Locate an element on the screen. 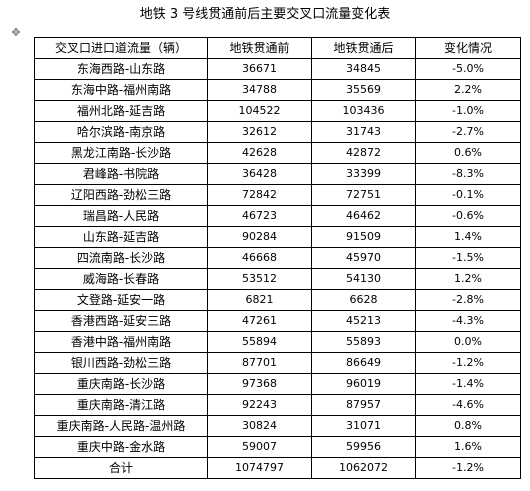 The height and width of the screenshot is (491, 530). cell-intersection: 东海中路-福州南路 is located at coordinates (121, 90).